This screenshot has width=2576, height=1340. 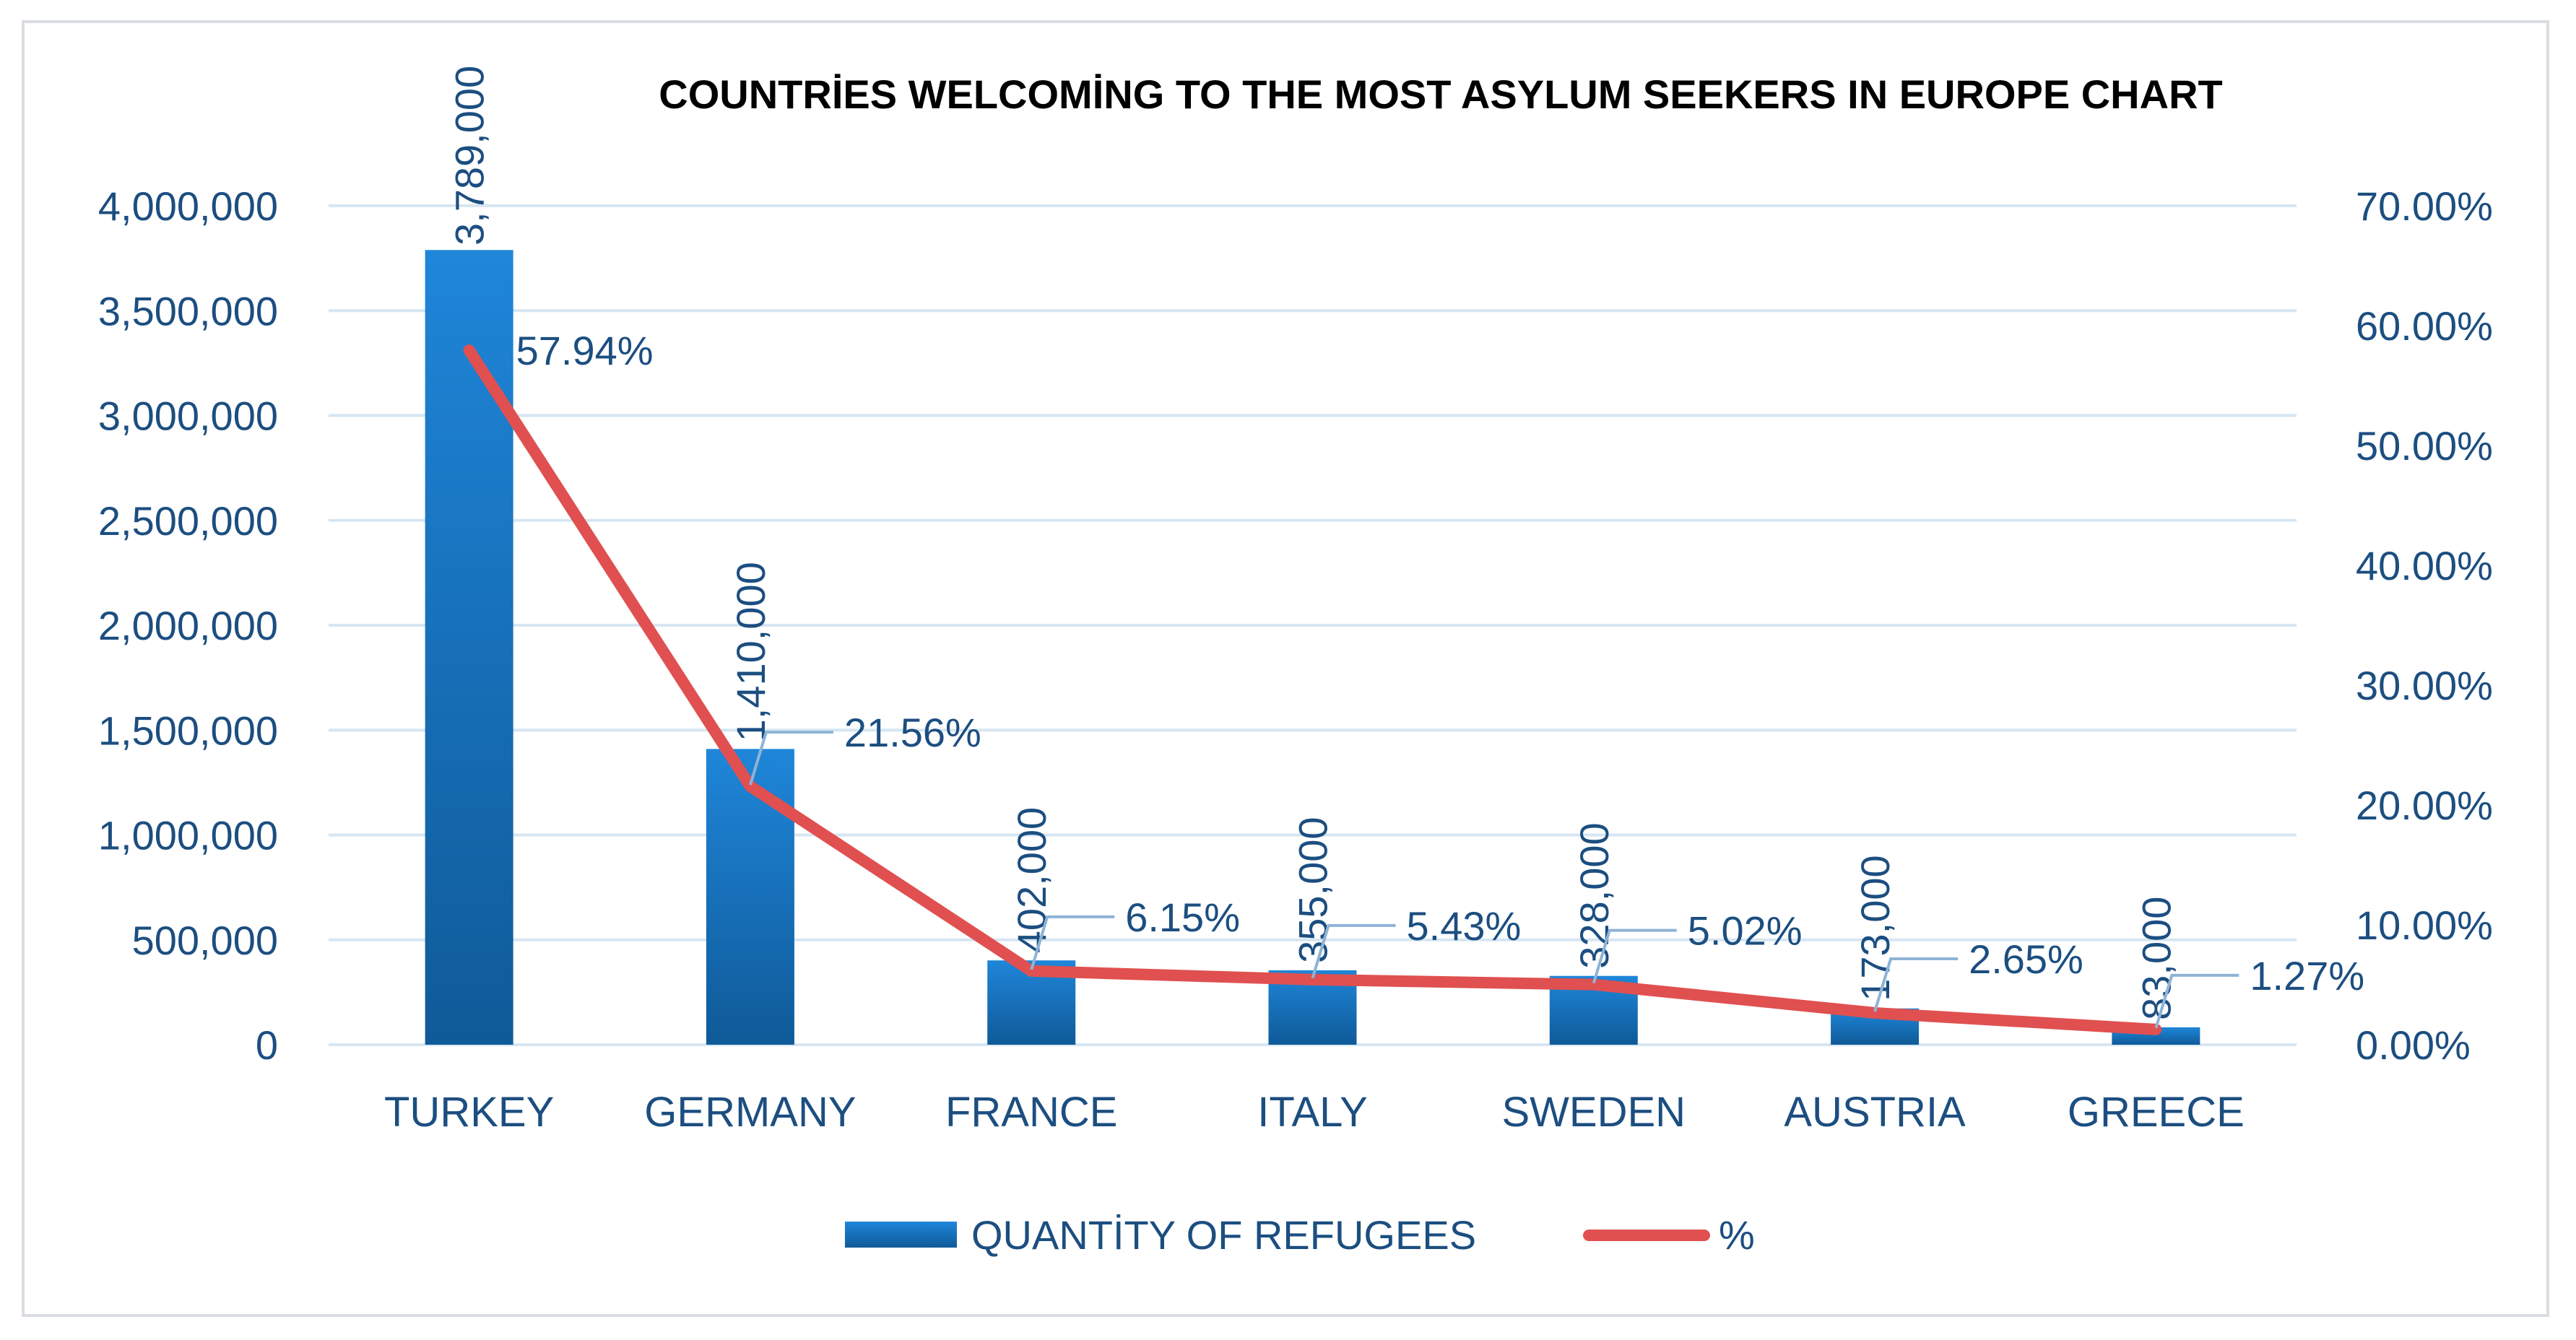 What do you see at coordinates (2424, 446) in the screenshot?
I see `y-right-tick-label: 50.00%` at bounding box center [2424, 446].